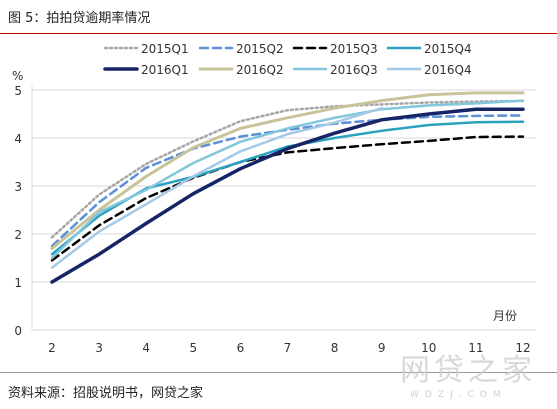 This screenshot has height=409, width=557. I want to click on x-tick-label: 12, so click(522, 348).